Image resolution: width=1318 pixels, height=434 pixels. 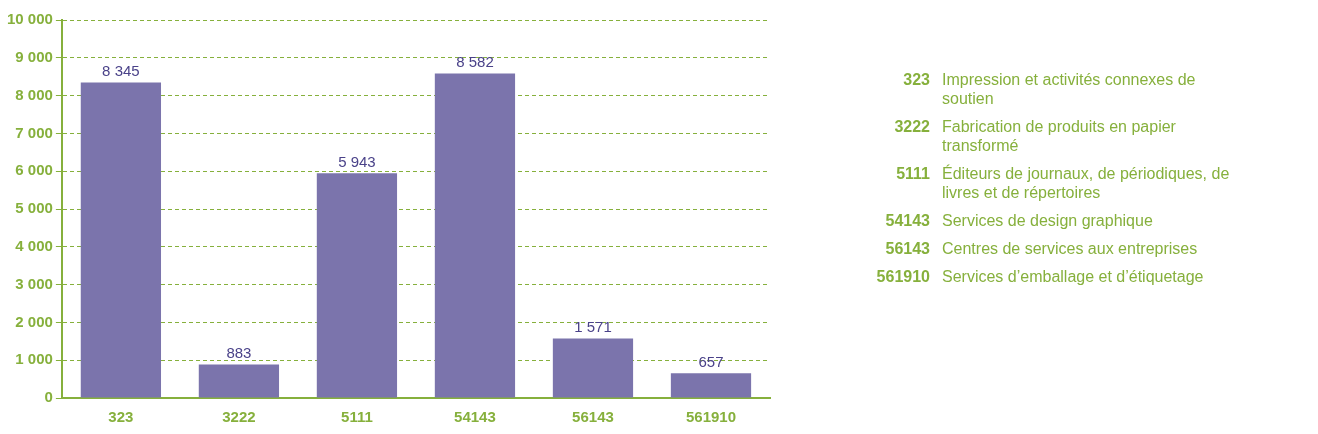 I want to click on y-tick-label: 0, so click(x=48, y=397).